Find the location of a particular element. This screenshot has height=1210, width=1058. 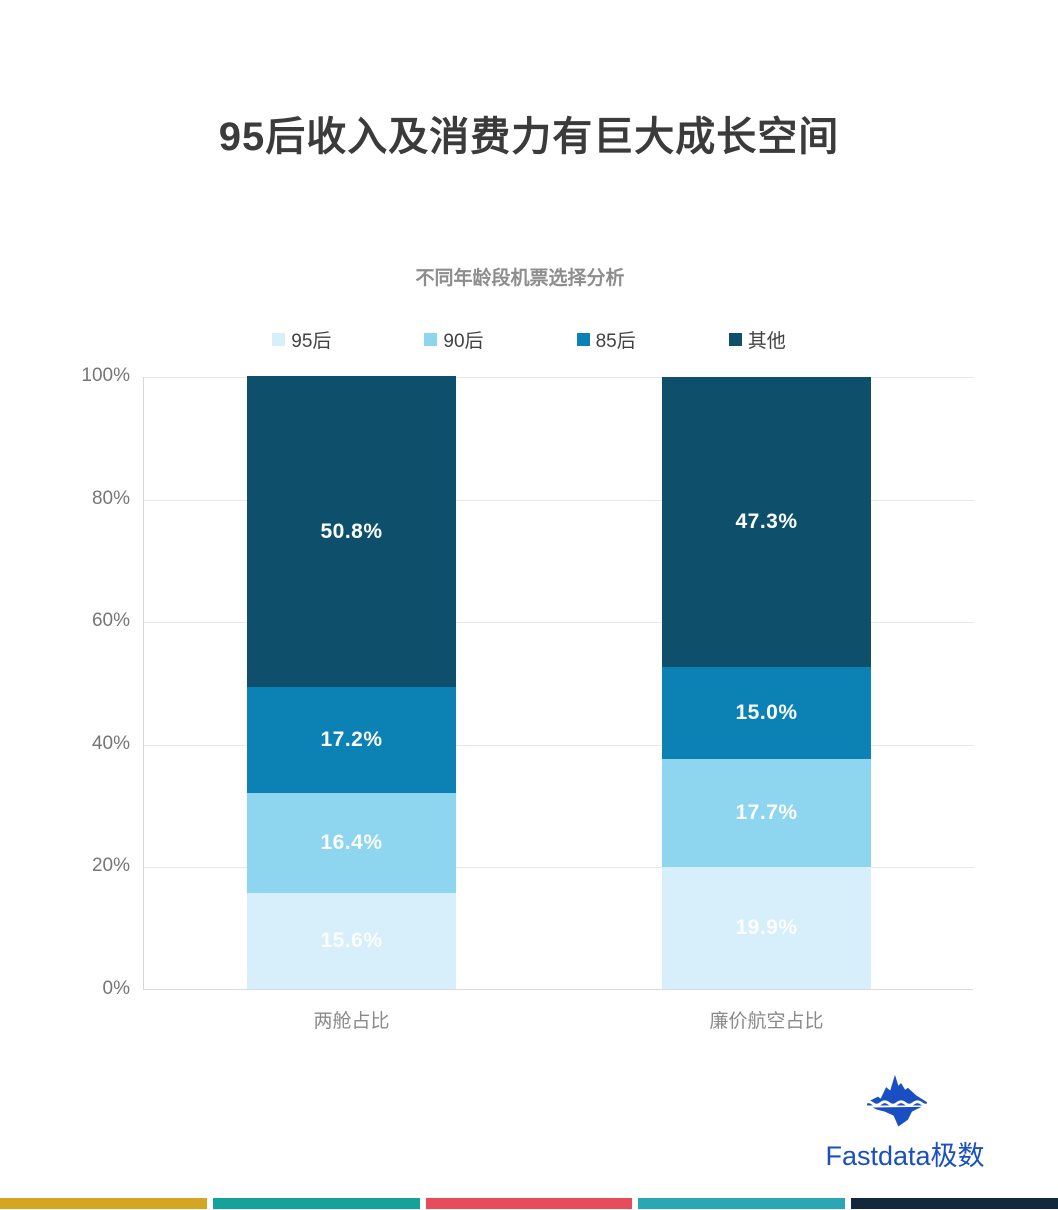

legend-label: 85后 is located at coordinates (615, 341).